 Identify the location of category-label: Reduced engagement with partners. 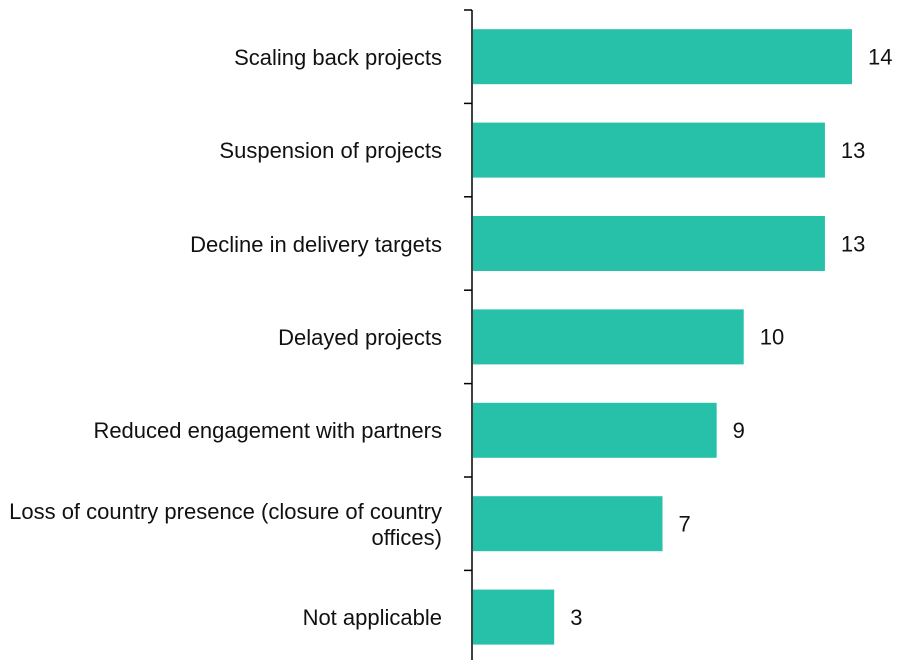
(267, 431).